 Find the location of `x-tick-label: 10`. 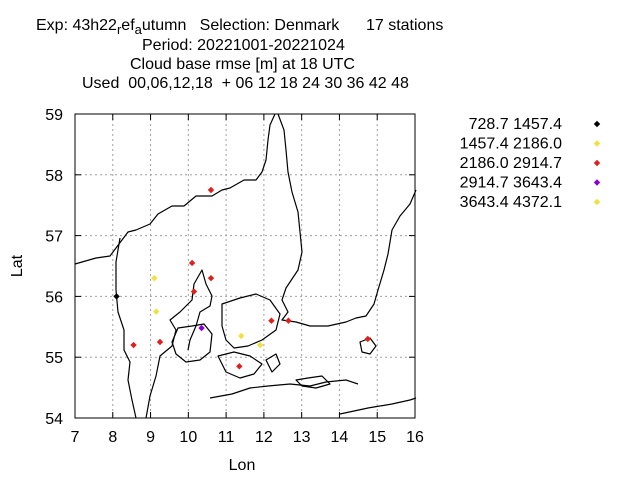

x-tick-label: 10 is located at coordinates (188, 437).